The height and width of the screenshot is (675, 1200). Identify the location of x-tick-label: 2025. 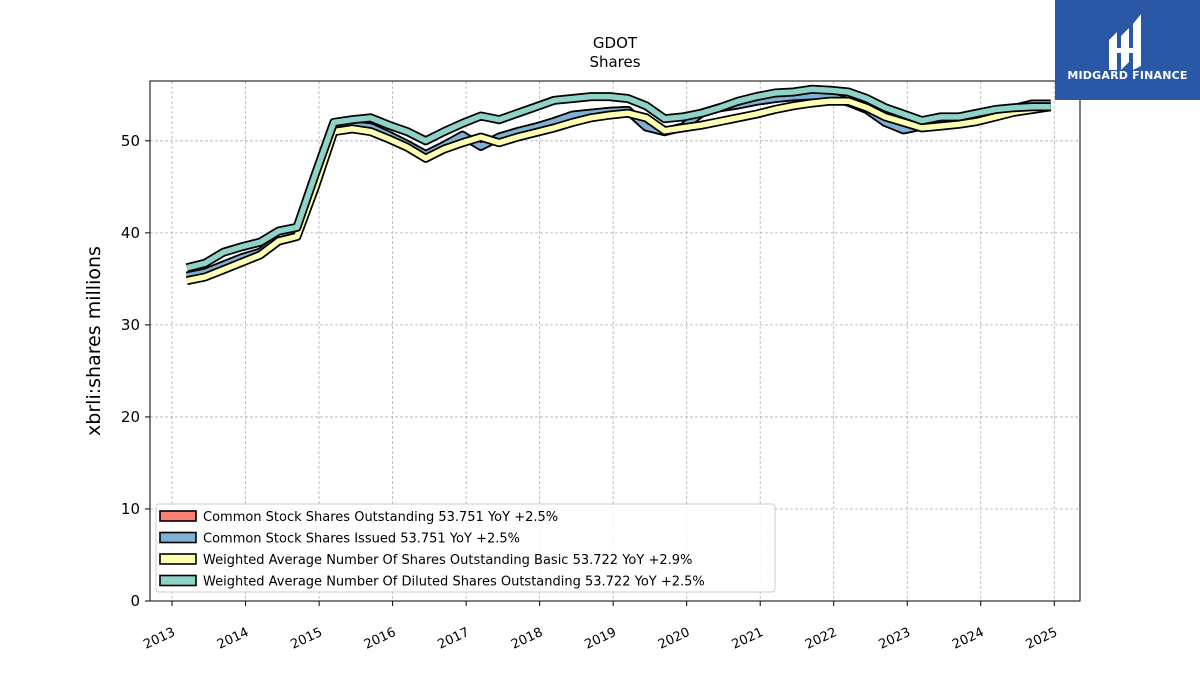
(1042, 639).